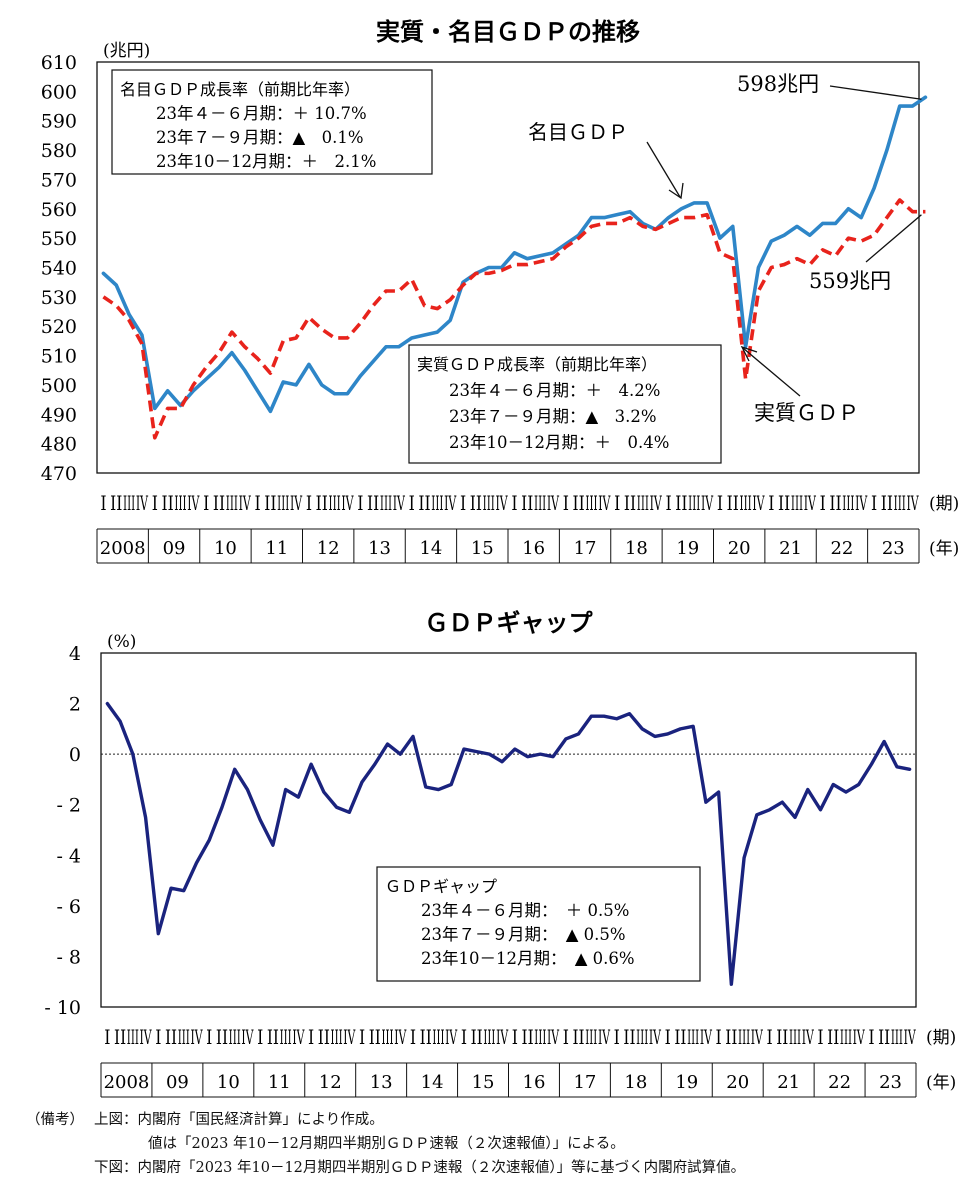  Describe the element at coordinates (749, 353) in the screenshot. I see `arrowhead-real-line` at that location.